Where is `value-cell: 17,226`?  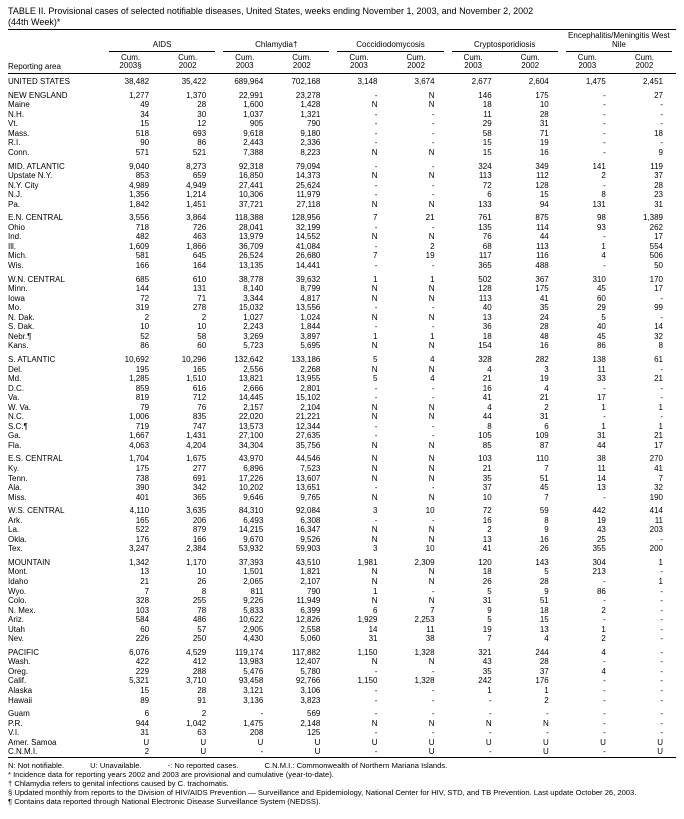
value-cell: 17,226 is located at coordinates (251, 478).